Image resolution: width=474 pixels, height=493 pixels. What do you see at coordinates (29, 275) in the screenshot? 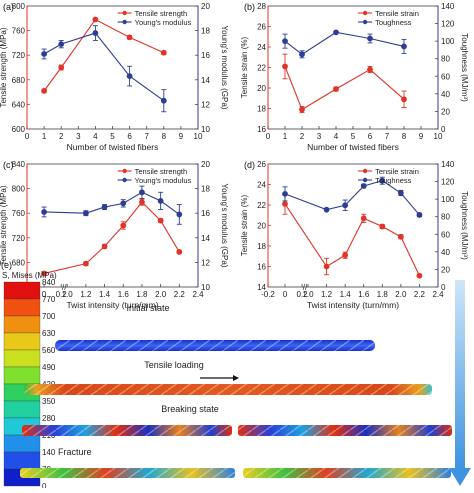
I see `colorbar-title: S, Mises (MPa)` at bounding box center [29, 275].